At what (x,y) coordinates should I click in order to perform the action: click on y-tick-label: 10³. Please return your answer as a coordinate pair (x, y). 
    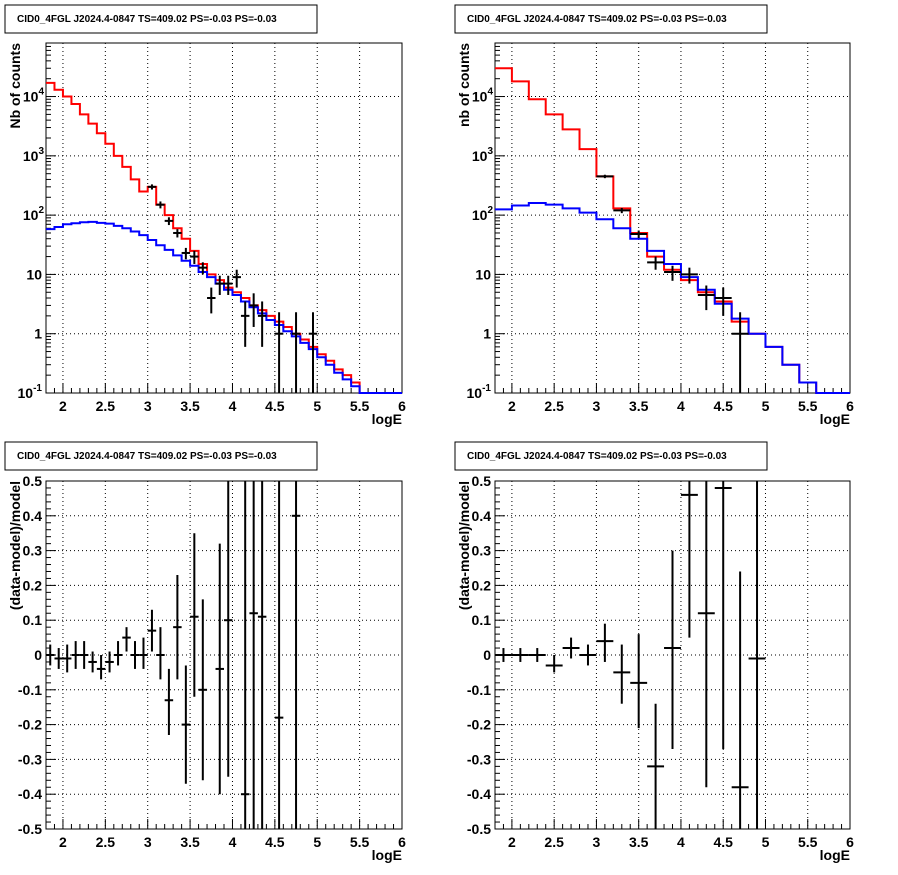
    Looking at the image, I should click on (483, 155).